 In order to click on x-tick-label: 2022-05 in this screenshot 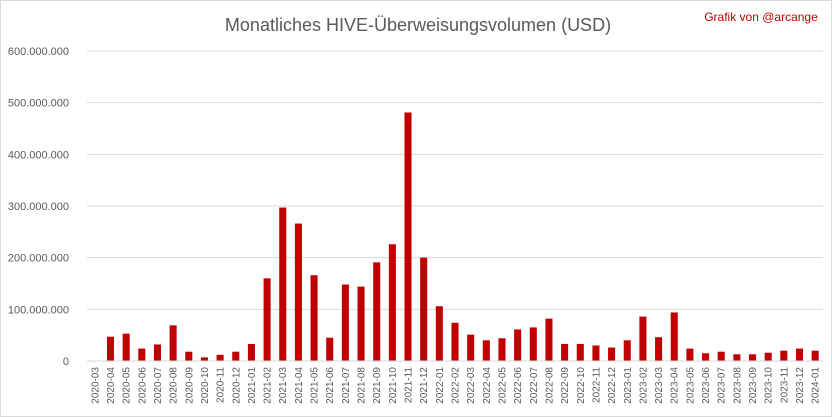, I will do `click(502, 385)`.